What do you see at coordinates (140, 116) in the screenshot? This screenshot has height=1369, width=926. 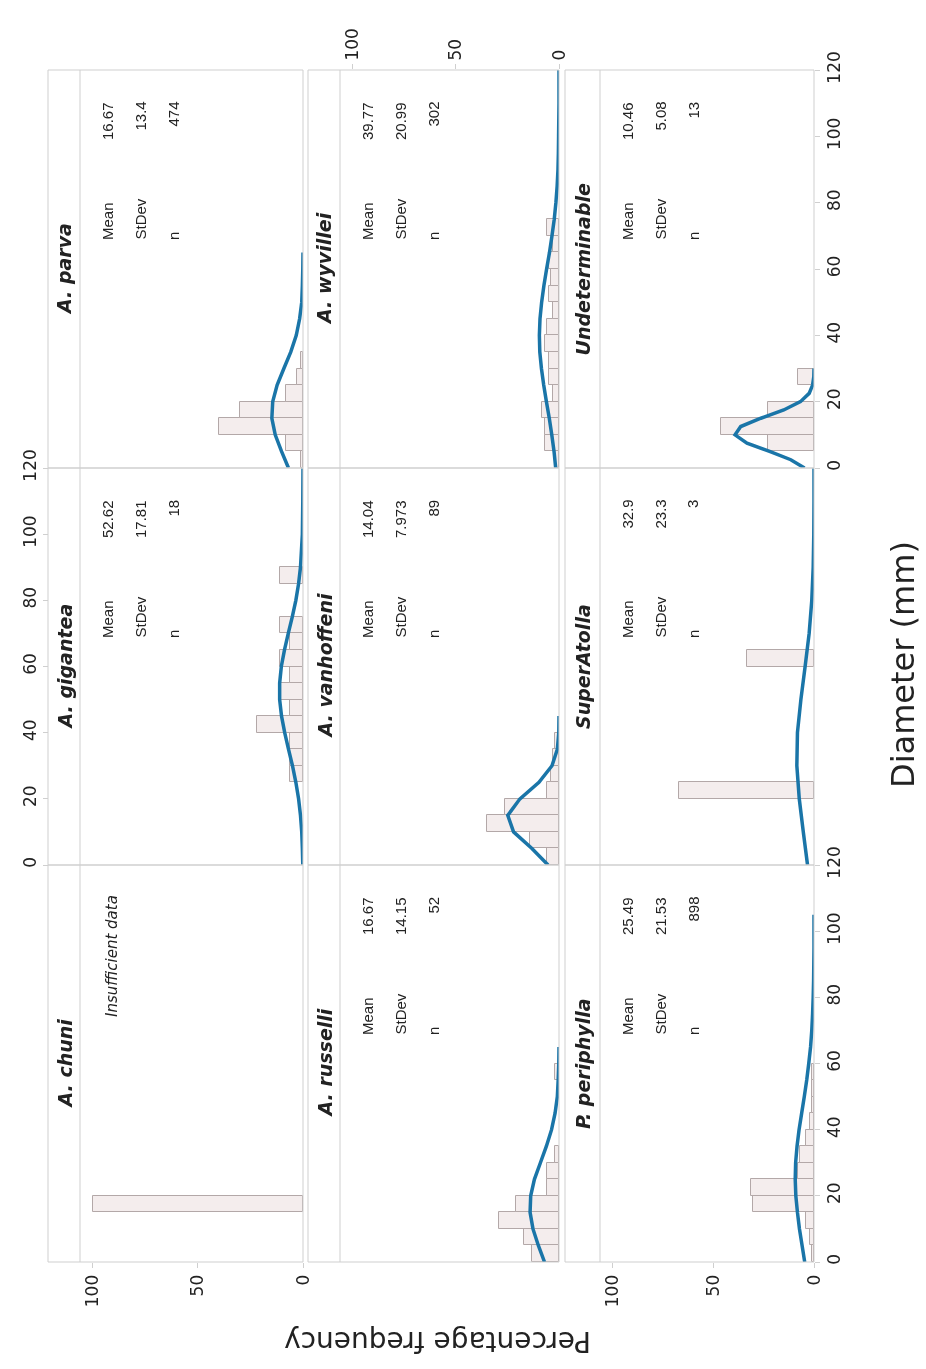 I see `annotation: 13.4` at bounding box center [140, 116].